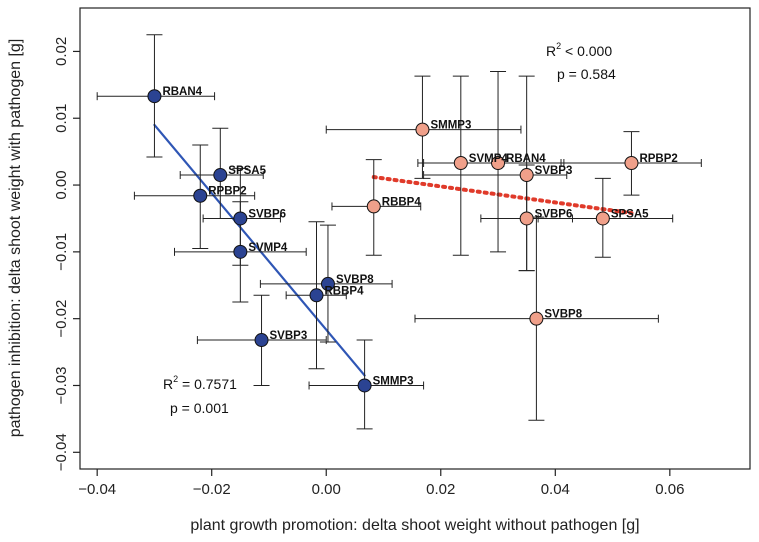 Image resolution: width=759 pixels, height=542 pixels. I want to click on x-tick-label: 0.06, so click(669, 489).